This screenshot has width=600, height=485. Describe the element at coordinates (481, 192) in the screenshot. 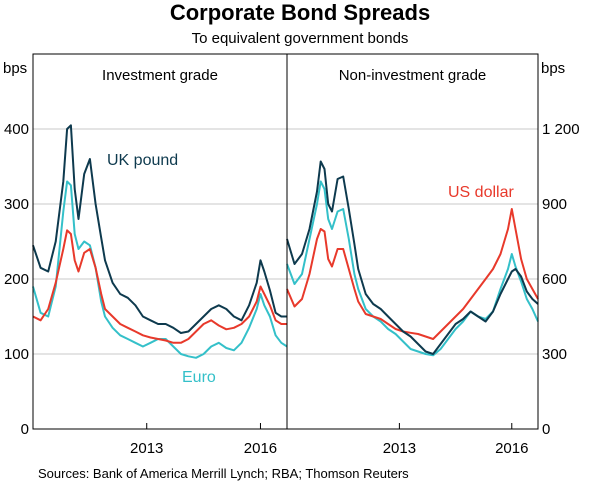

I see `series-label-us-dollar: US dollar` at that location.